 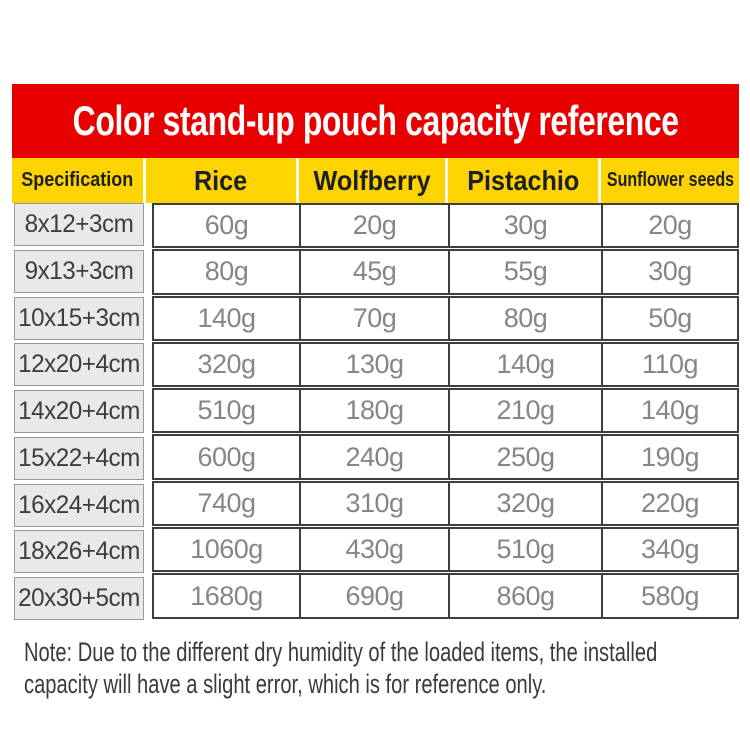 I want to click on value-cell: 190g, so click(x=669, y=457).